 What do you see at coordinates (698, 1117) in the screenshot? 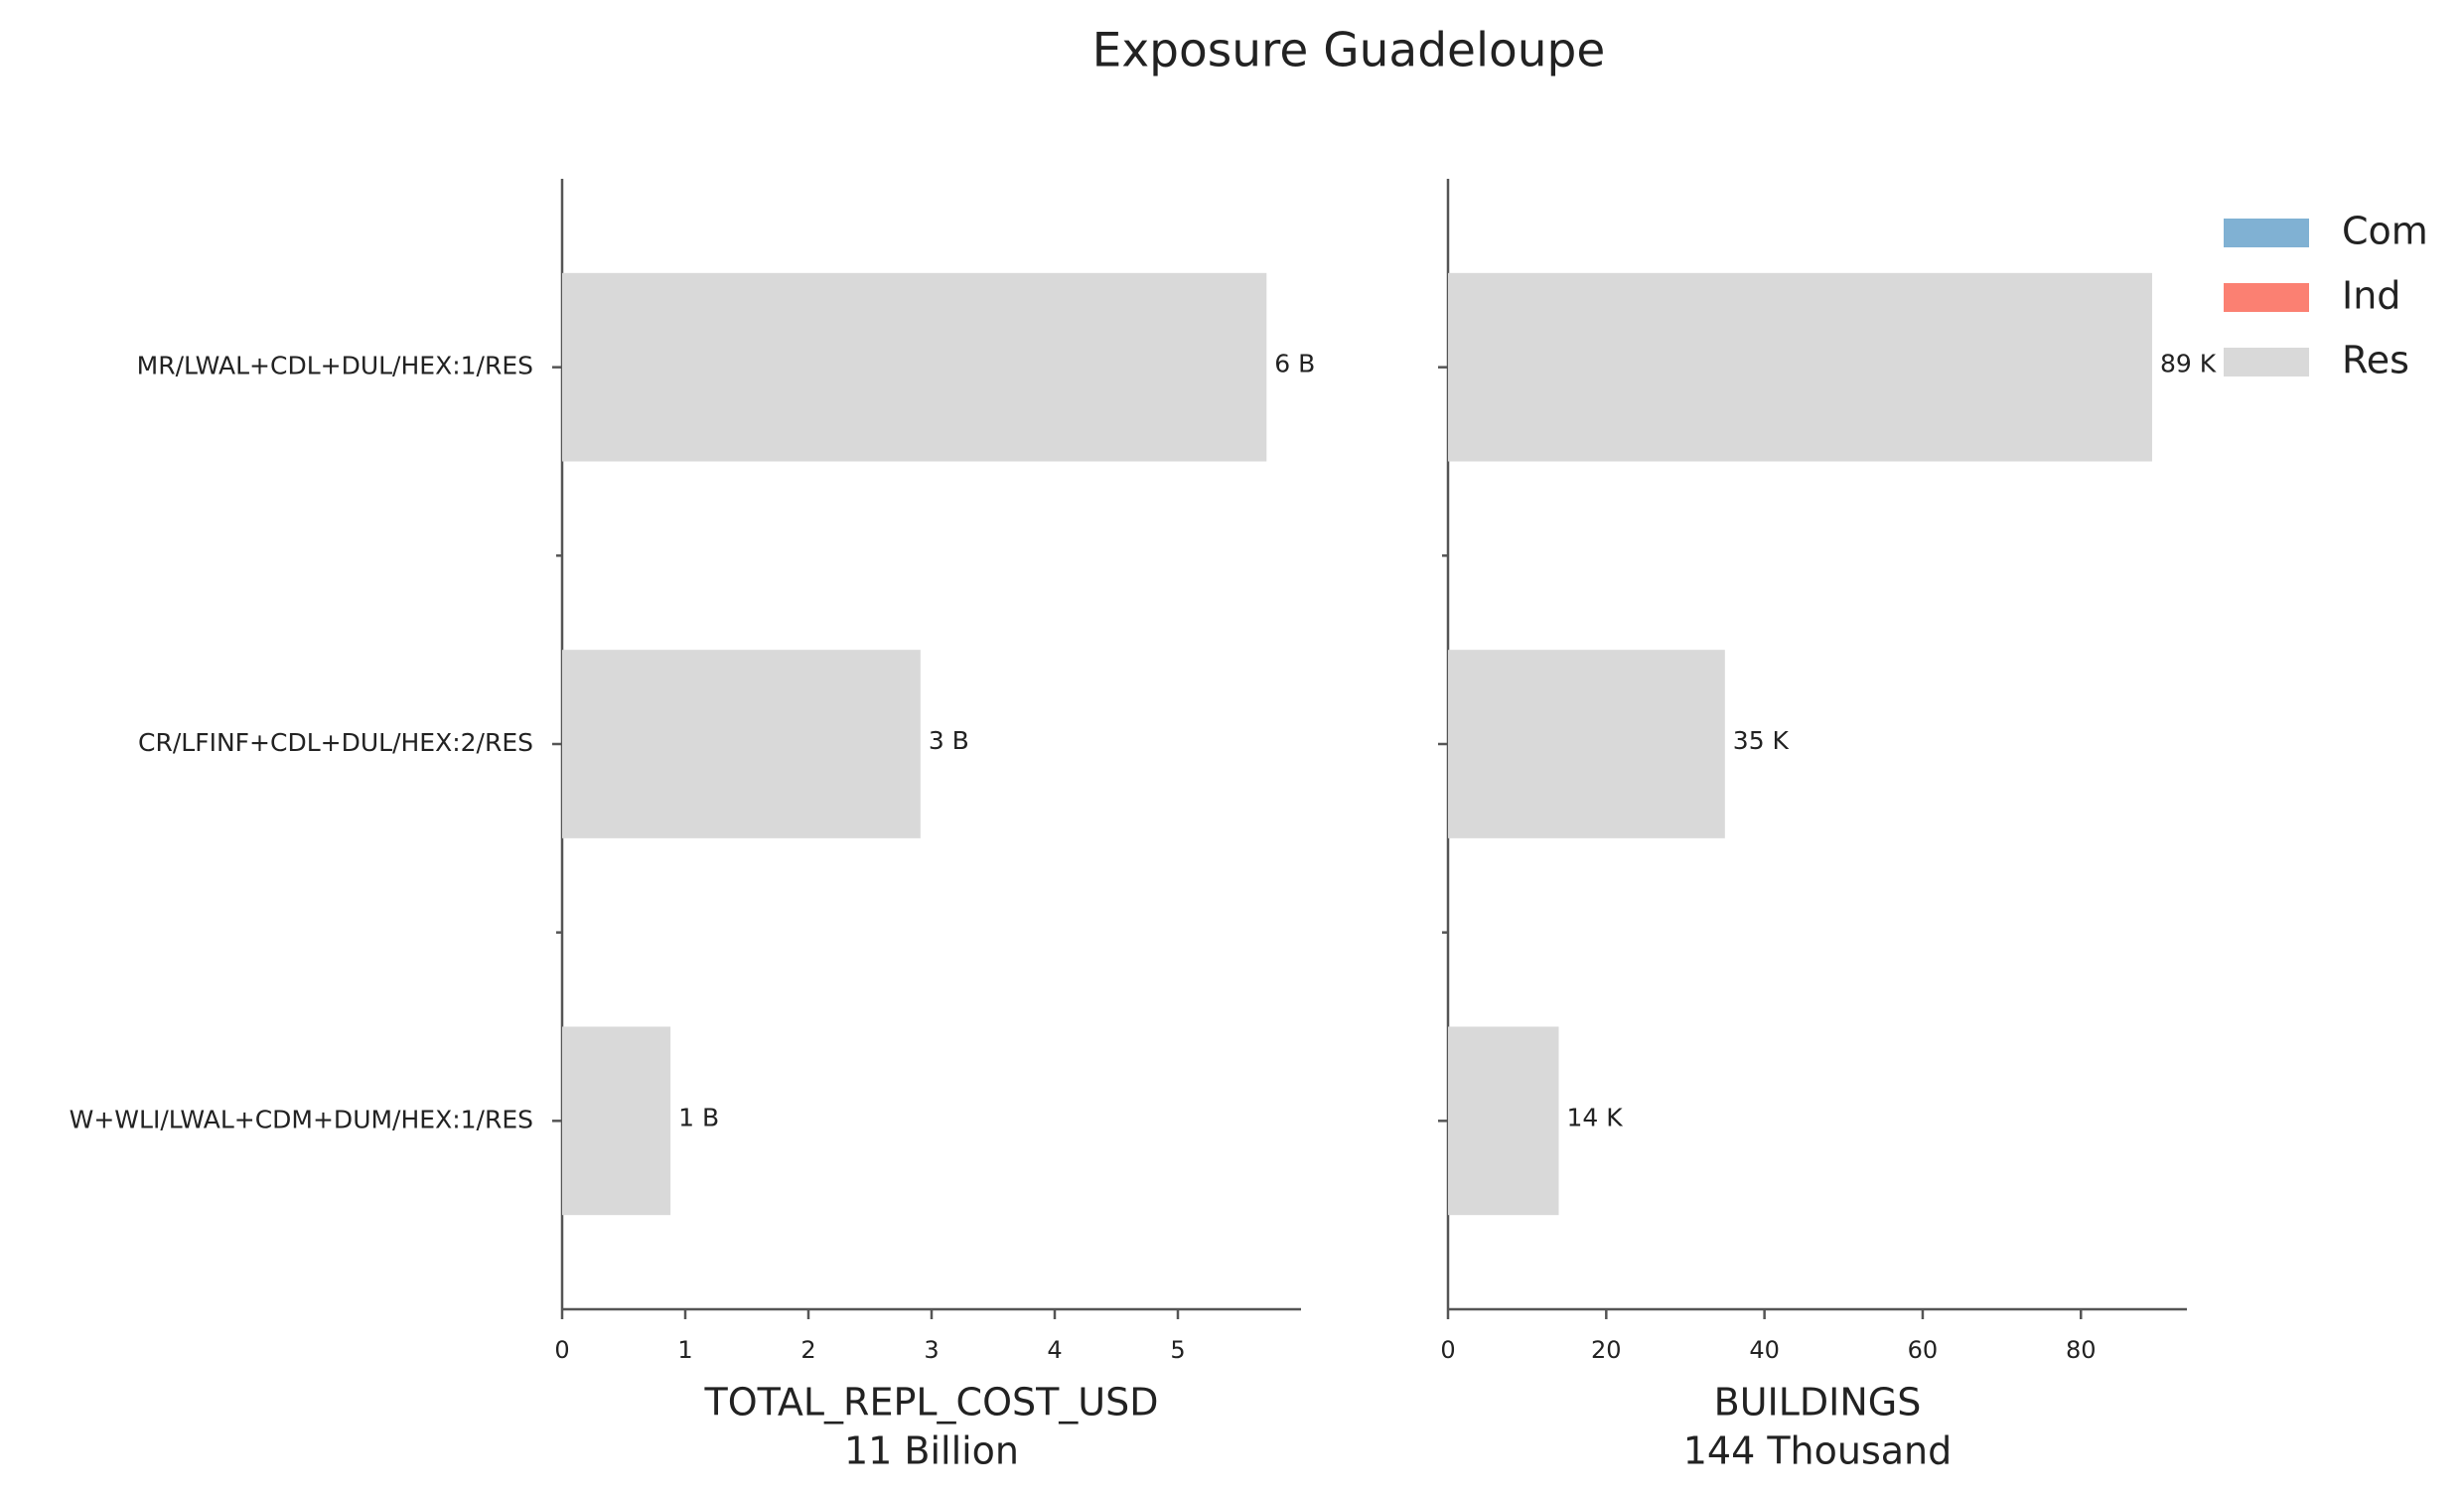
I see `value-label: 1 B` at bounding box center [698, 1117].